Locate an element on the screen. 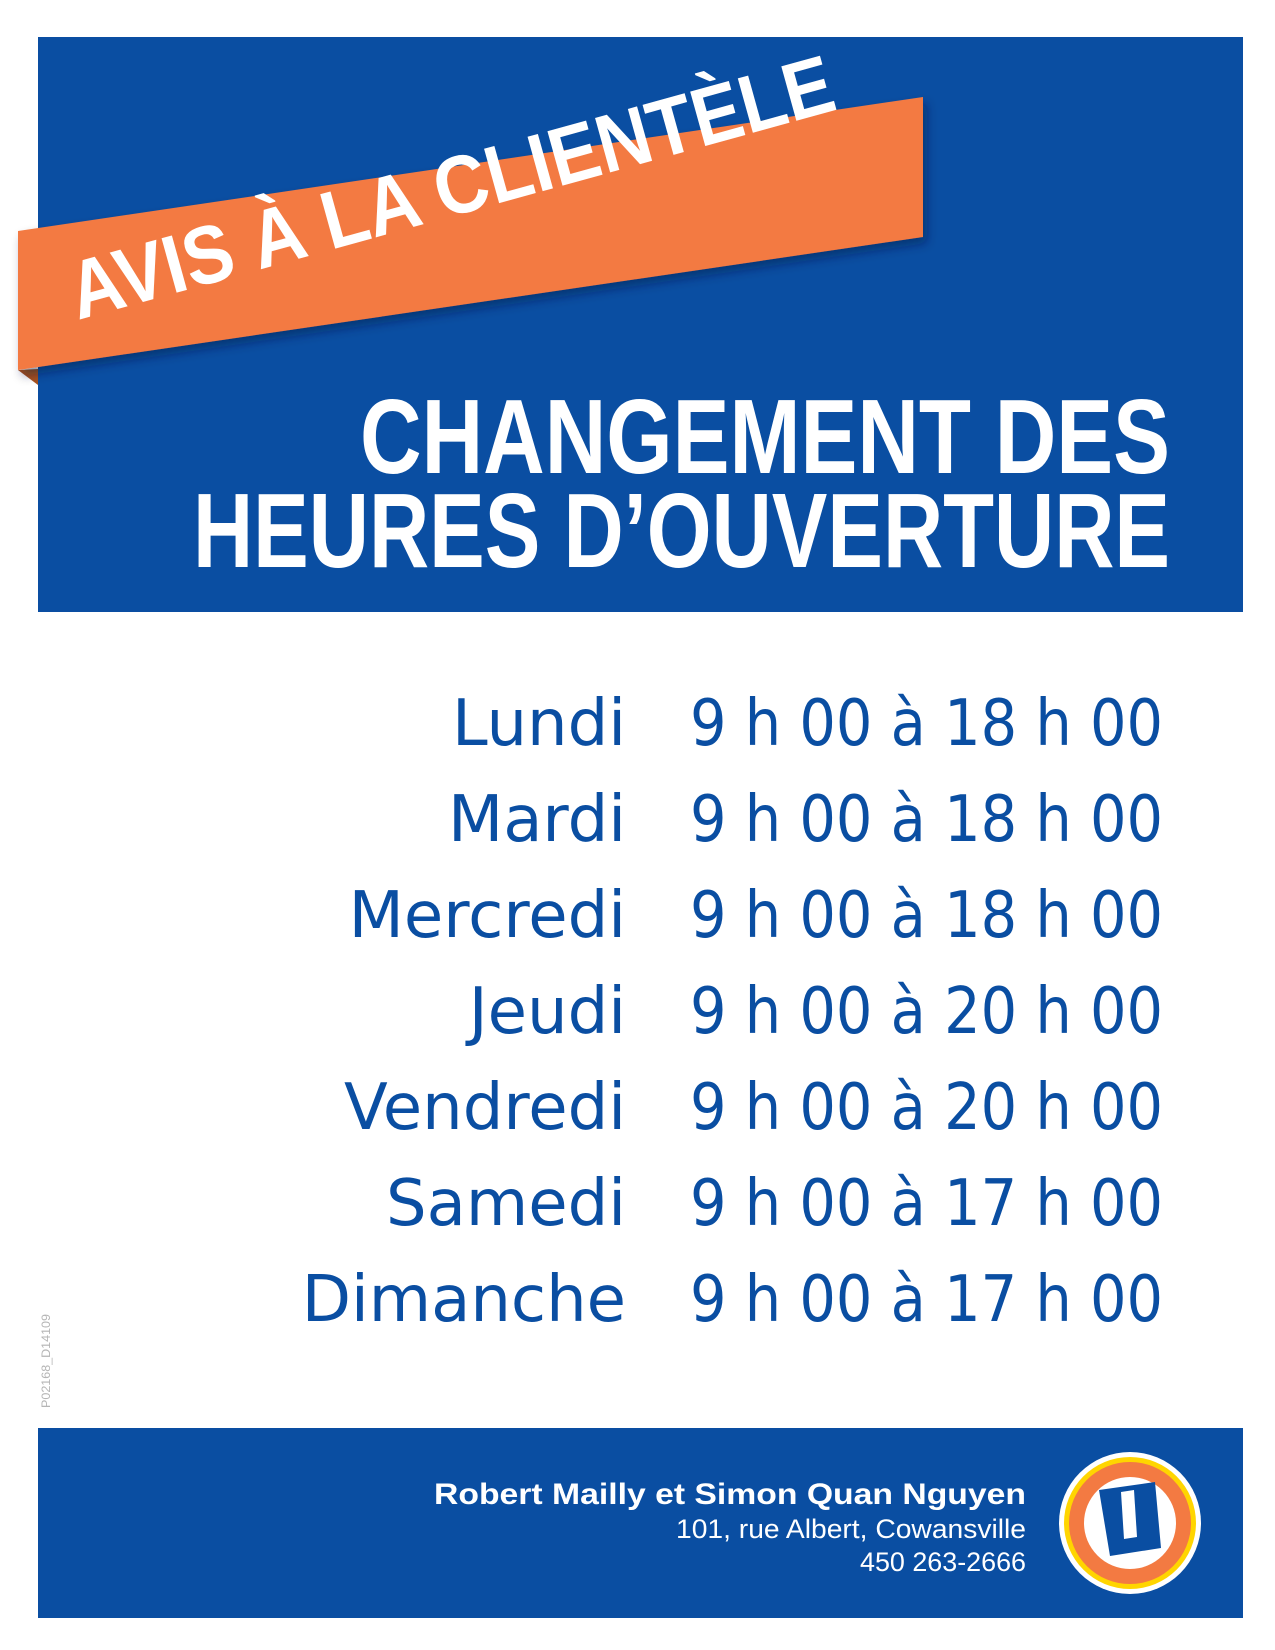  store-address: 101, rue Albert, Cowansville is located at coordinates (851, 1529).